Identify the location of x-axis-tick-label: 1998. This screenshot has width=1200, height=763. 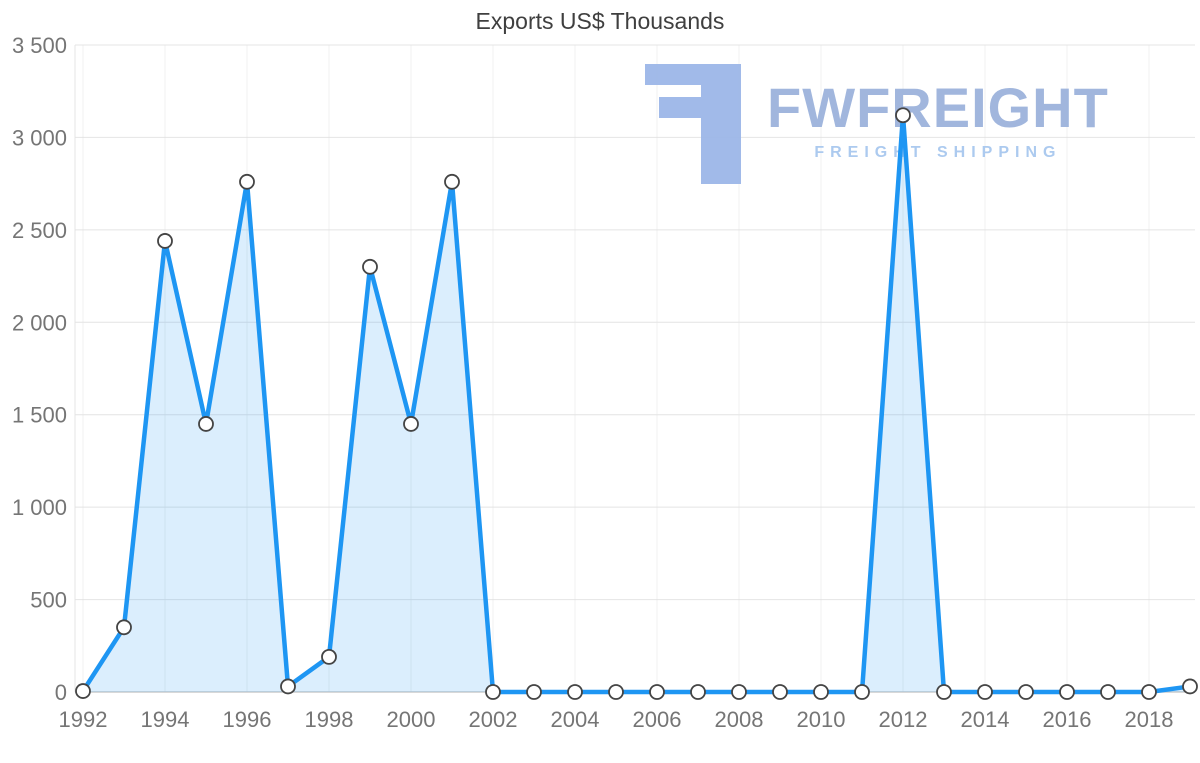
(329, 719).